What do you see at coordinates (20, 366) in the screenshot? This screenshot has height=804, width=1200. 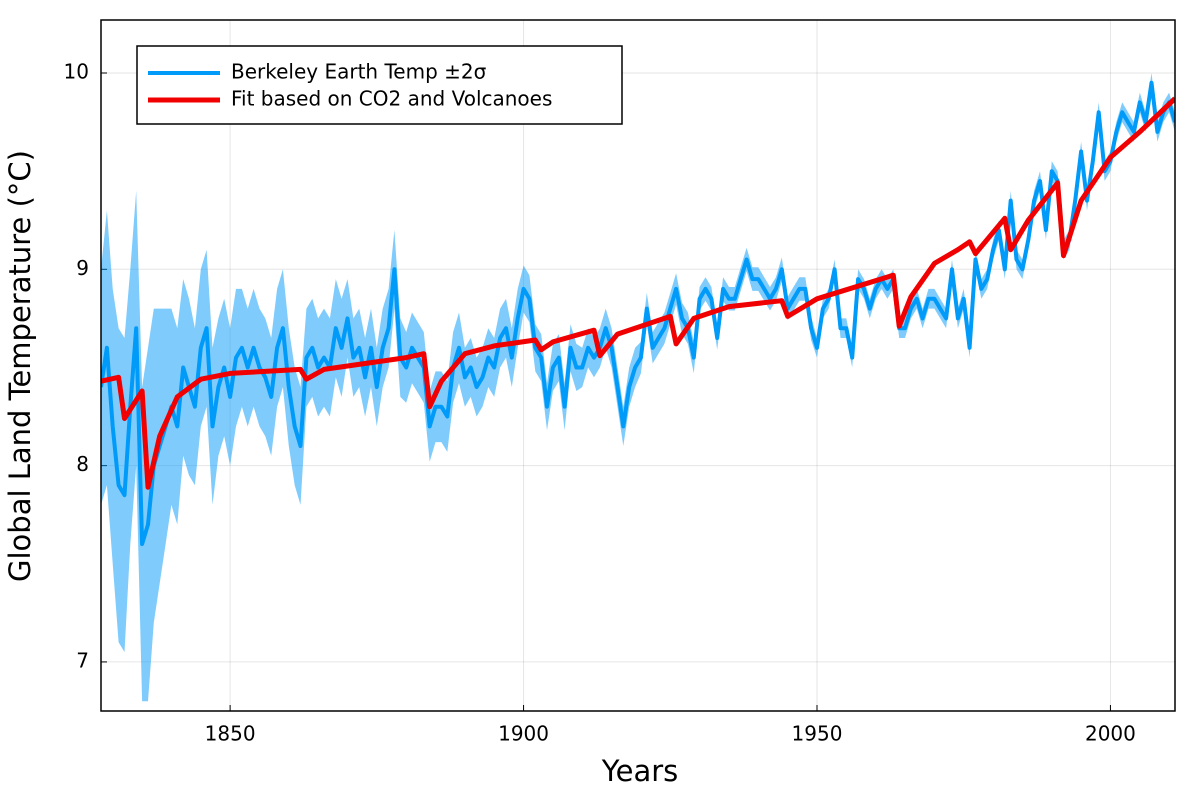 I see `y-axis-title: Global Land Temperature (°C)` at bounding box center [20, 366].